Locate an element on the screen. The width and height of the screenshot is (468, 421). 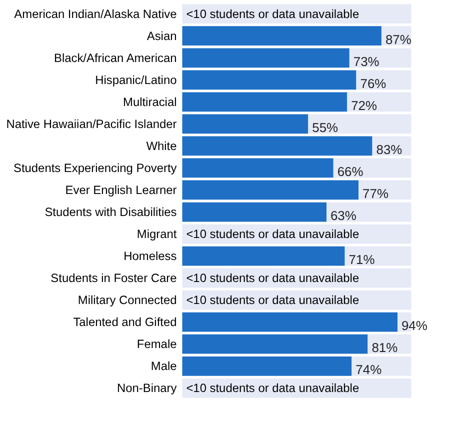
y-tick-label: Native Hawaiian/Pacific Islander is located at coordinates (91, 123).